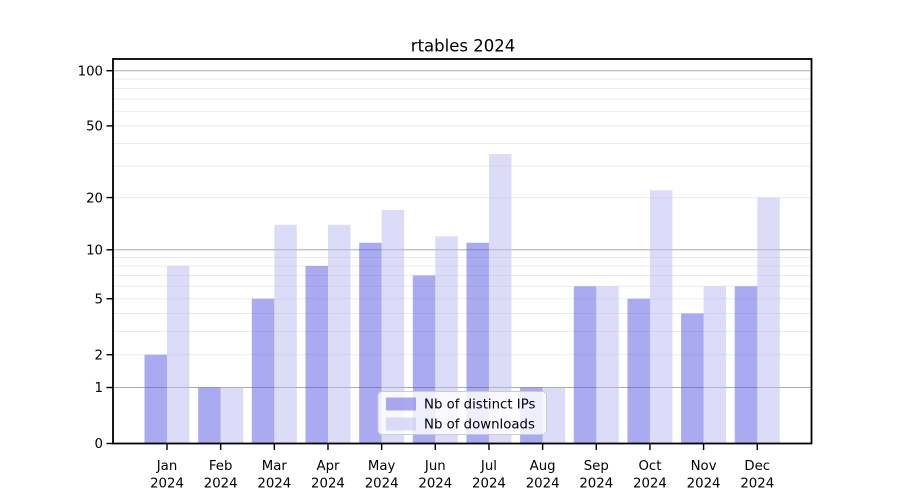  I want to click on x-tick-label-month: Nov, so click(704, 466).